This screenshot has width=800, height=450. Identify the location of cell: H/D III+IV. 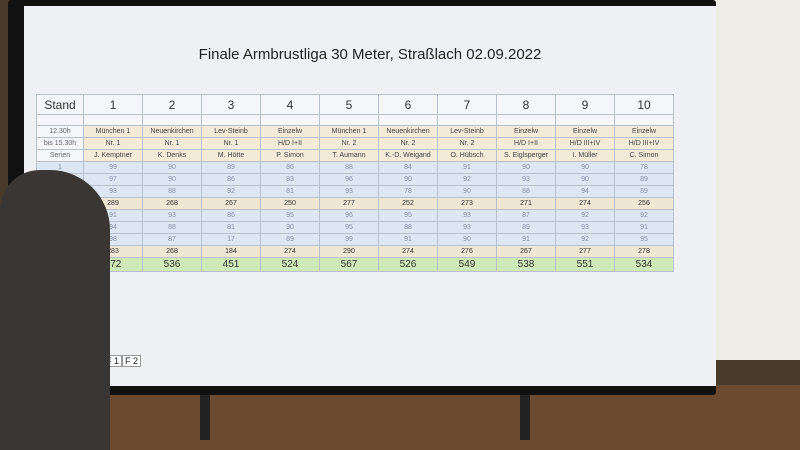
(585, 143).